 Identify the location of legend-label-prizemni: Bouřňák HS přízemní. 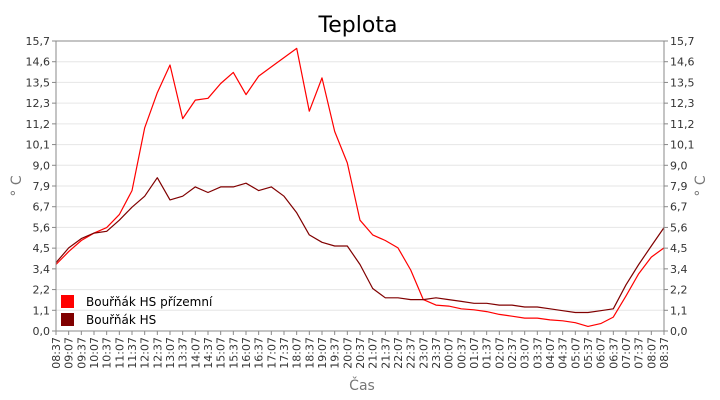
(149, 302).